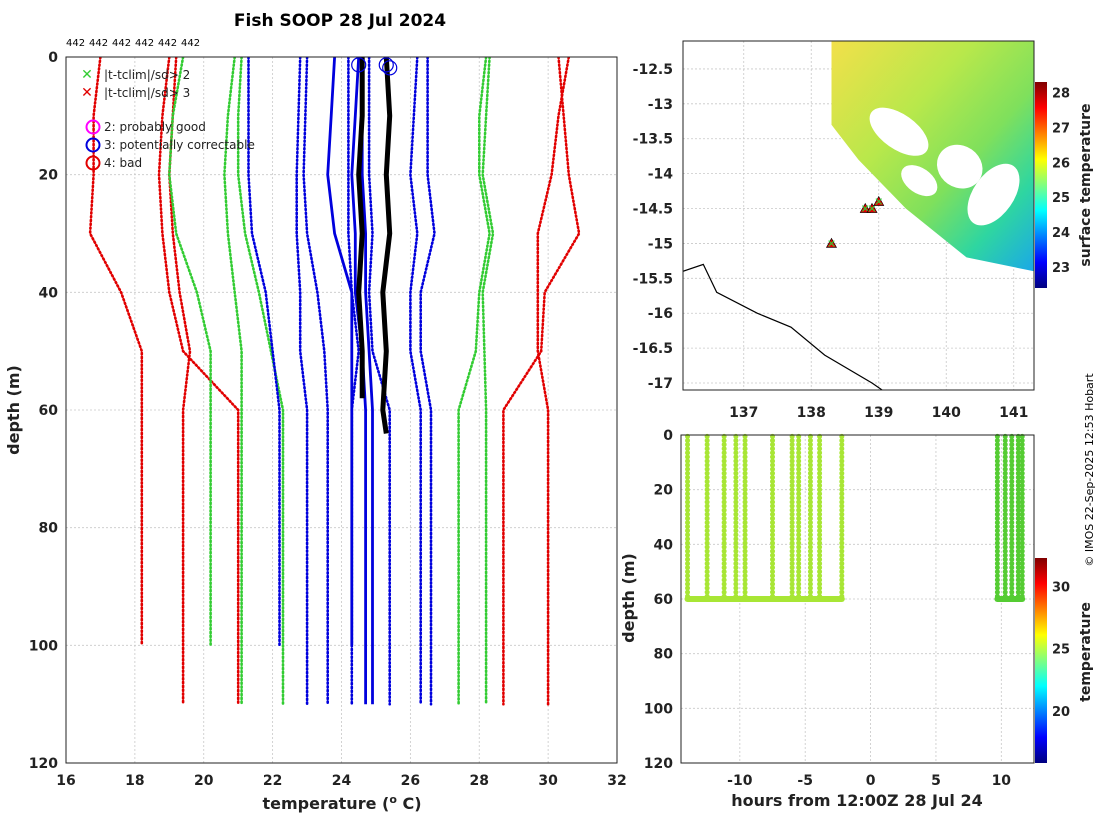 This screenshot has height=820, width=1100. Describe the element at coordinates (653, 70) in the screenshot. I see `y-tick-label: -12.5` at that location.